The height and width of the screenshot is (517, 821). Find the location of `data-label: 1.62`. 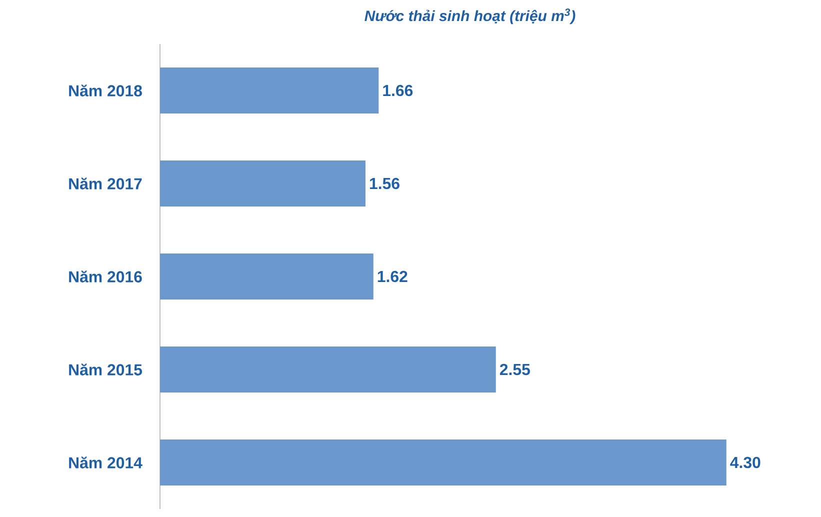

data-label: 1.62 is located at coordinates (393, 276).